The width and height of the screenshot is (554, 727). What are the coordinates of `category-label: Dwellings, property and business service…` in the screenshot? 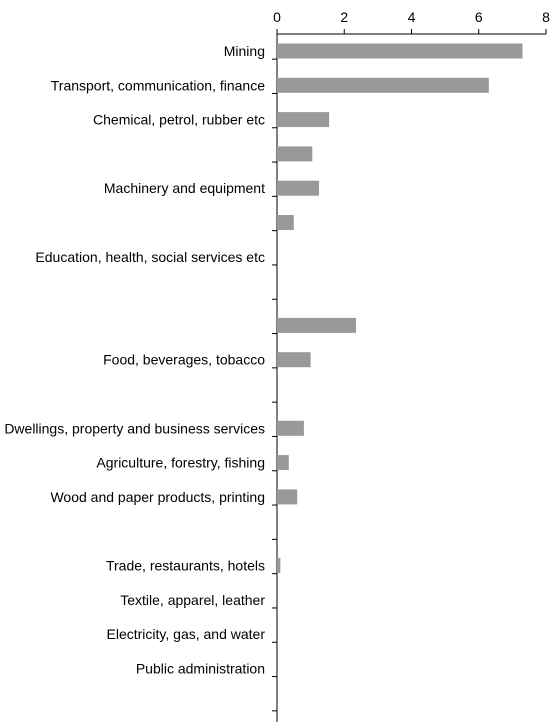 It's located at (134, 428).